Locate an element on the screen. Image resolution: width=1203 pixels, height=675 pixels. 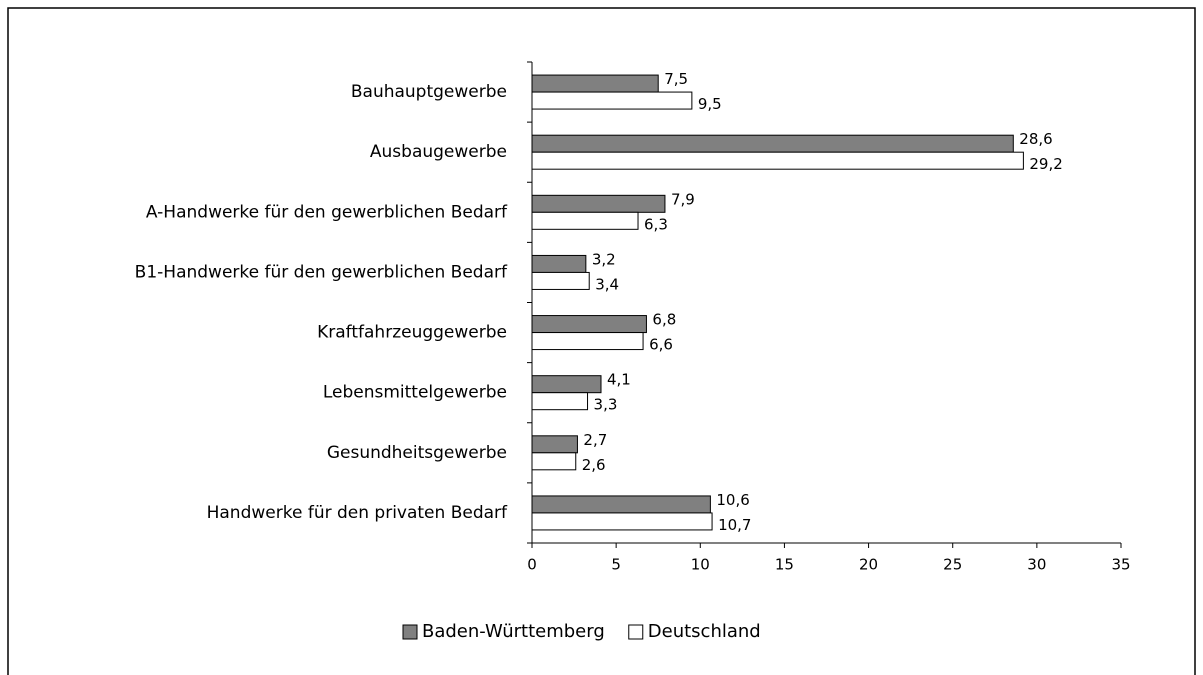
value-label: 6,6 is located at coordinates (661, 345).